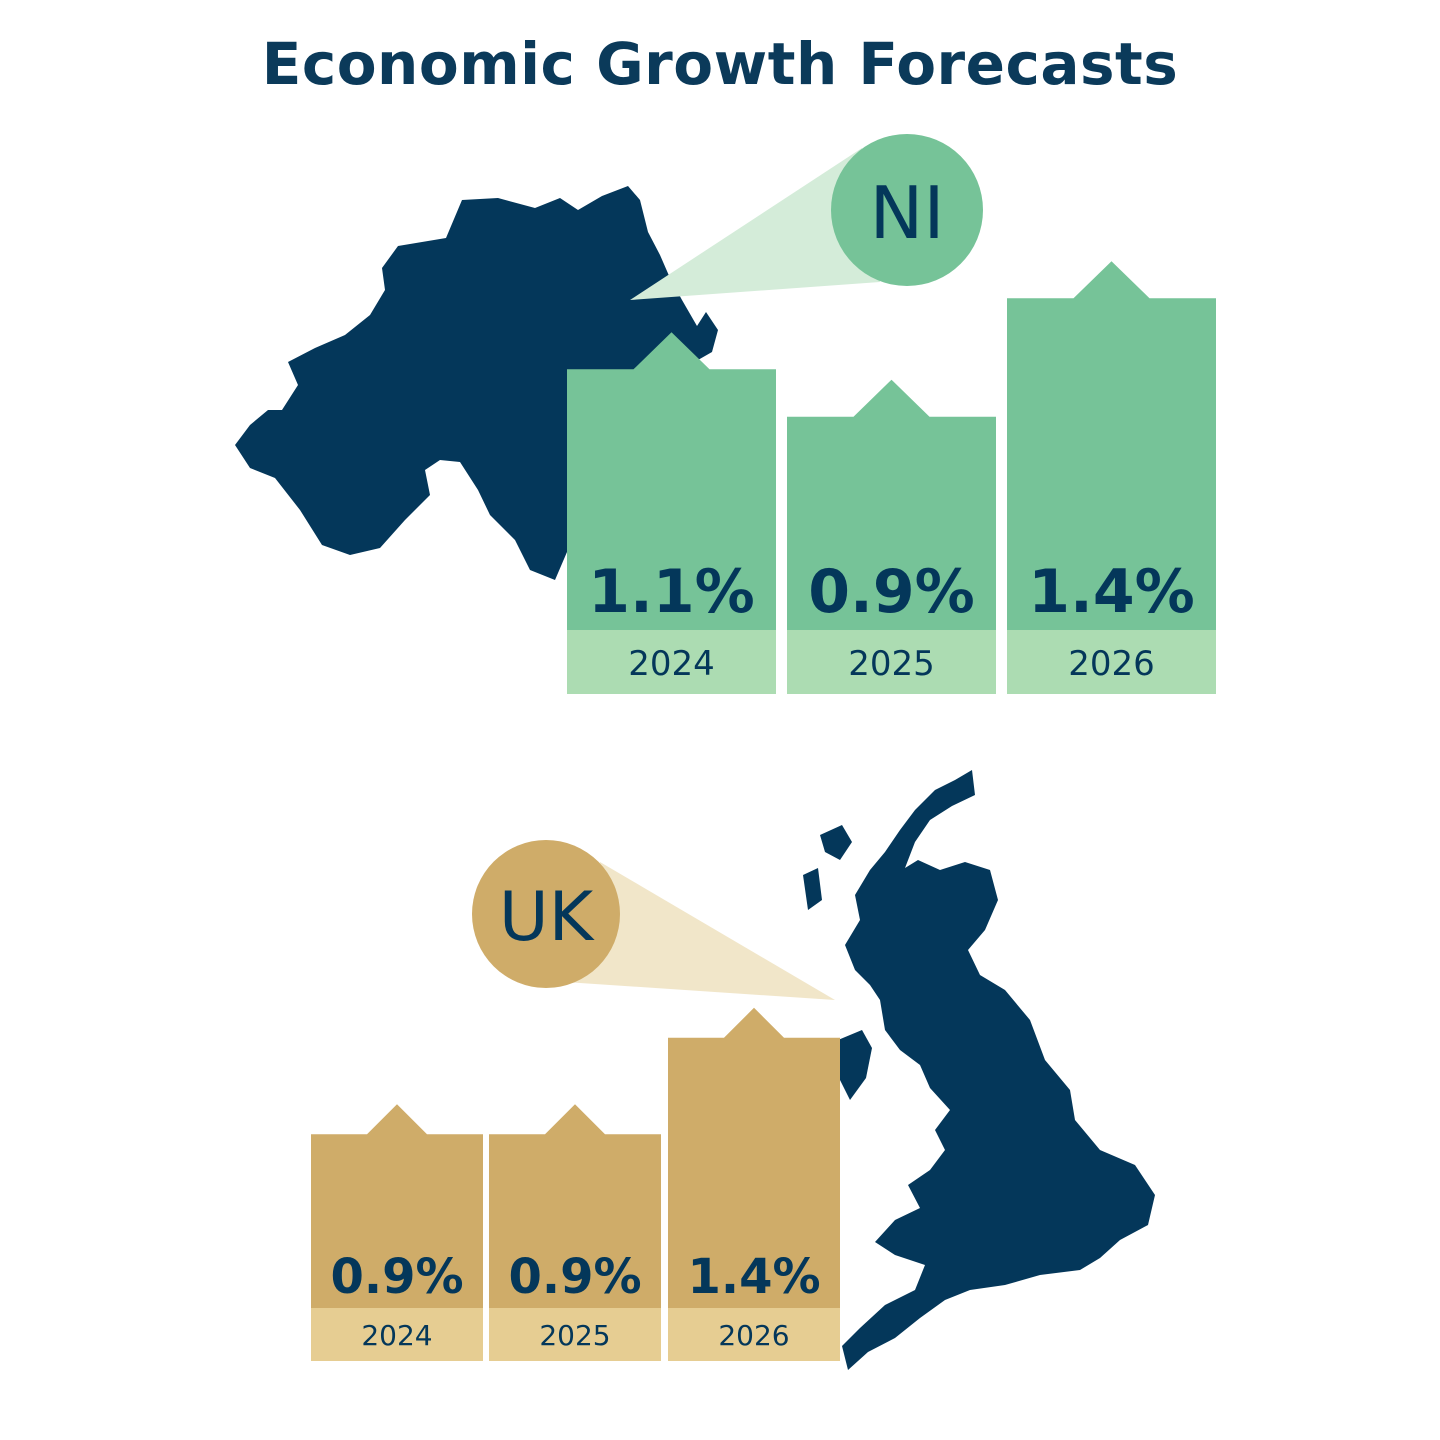 The height and width of the screenshot is (1440, 1440). What do you see at coordinates (700, 931) in the screenshot?
I see `uk-callout-cone` at bounding box center [700, 931].